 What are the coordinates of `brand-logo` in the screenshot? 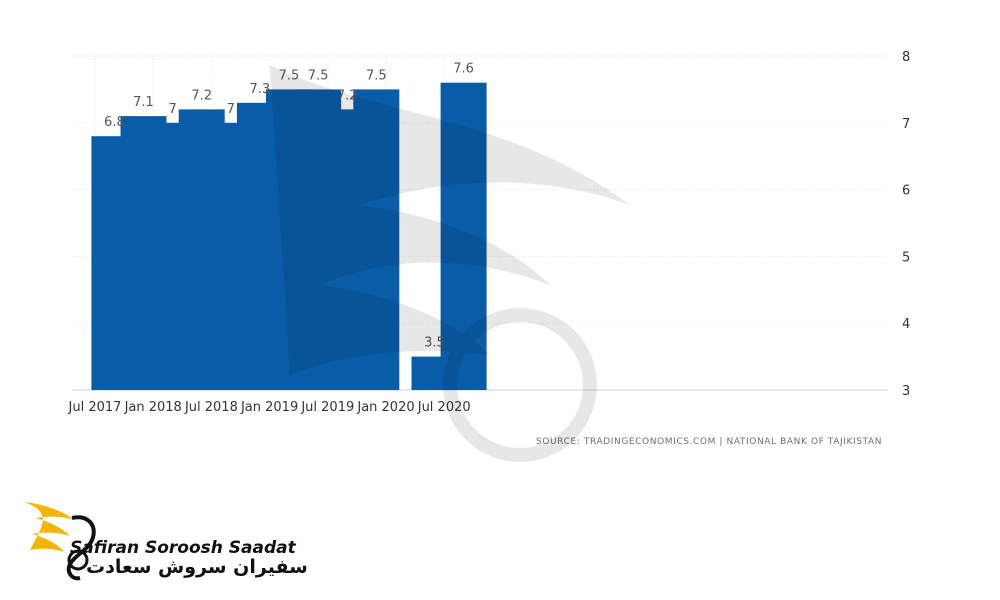 It's located at (60, 541).